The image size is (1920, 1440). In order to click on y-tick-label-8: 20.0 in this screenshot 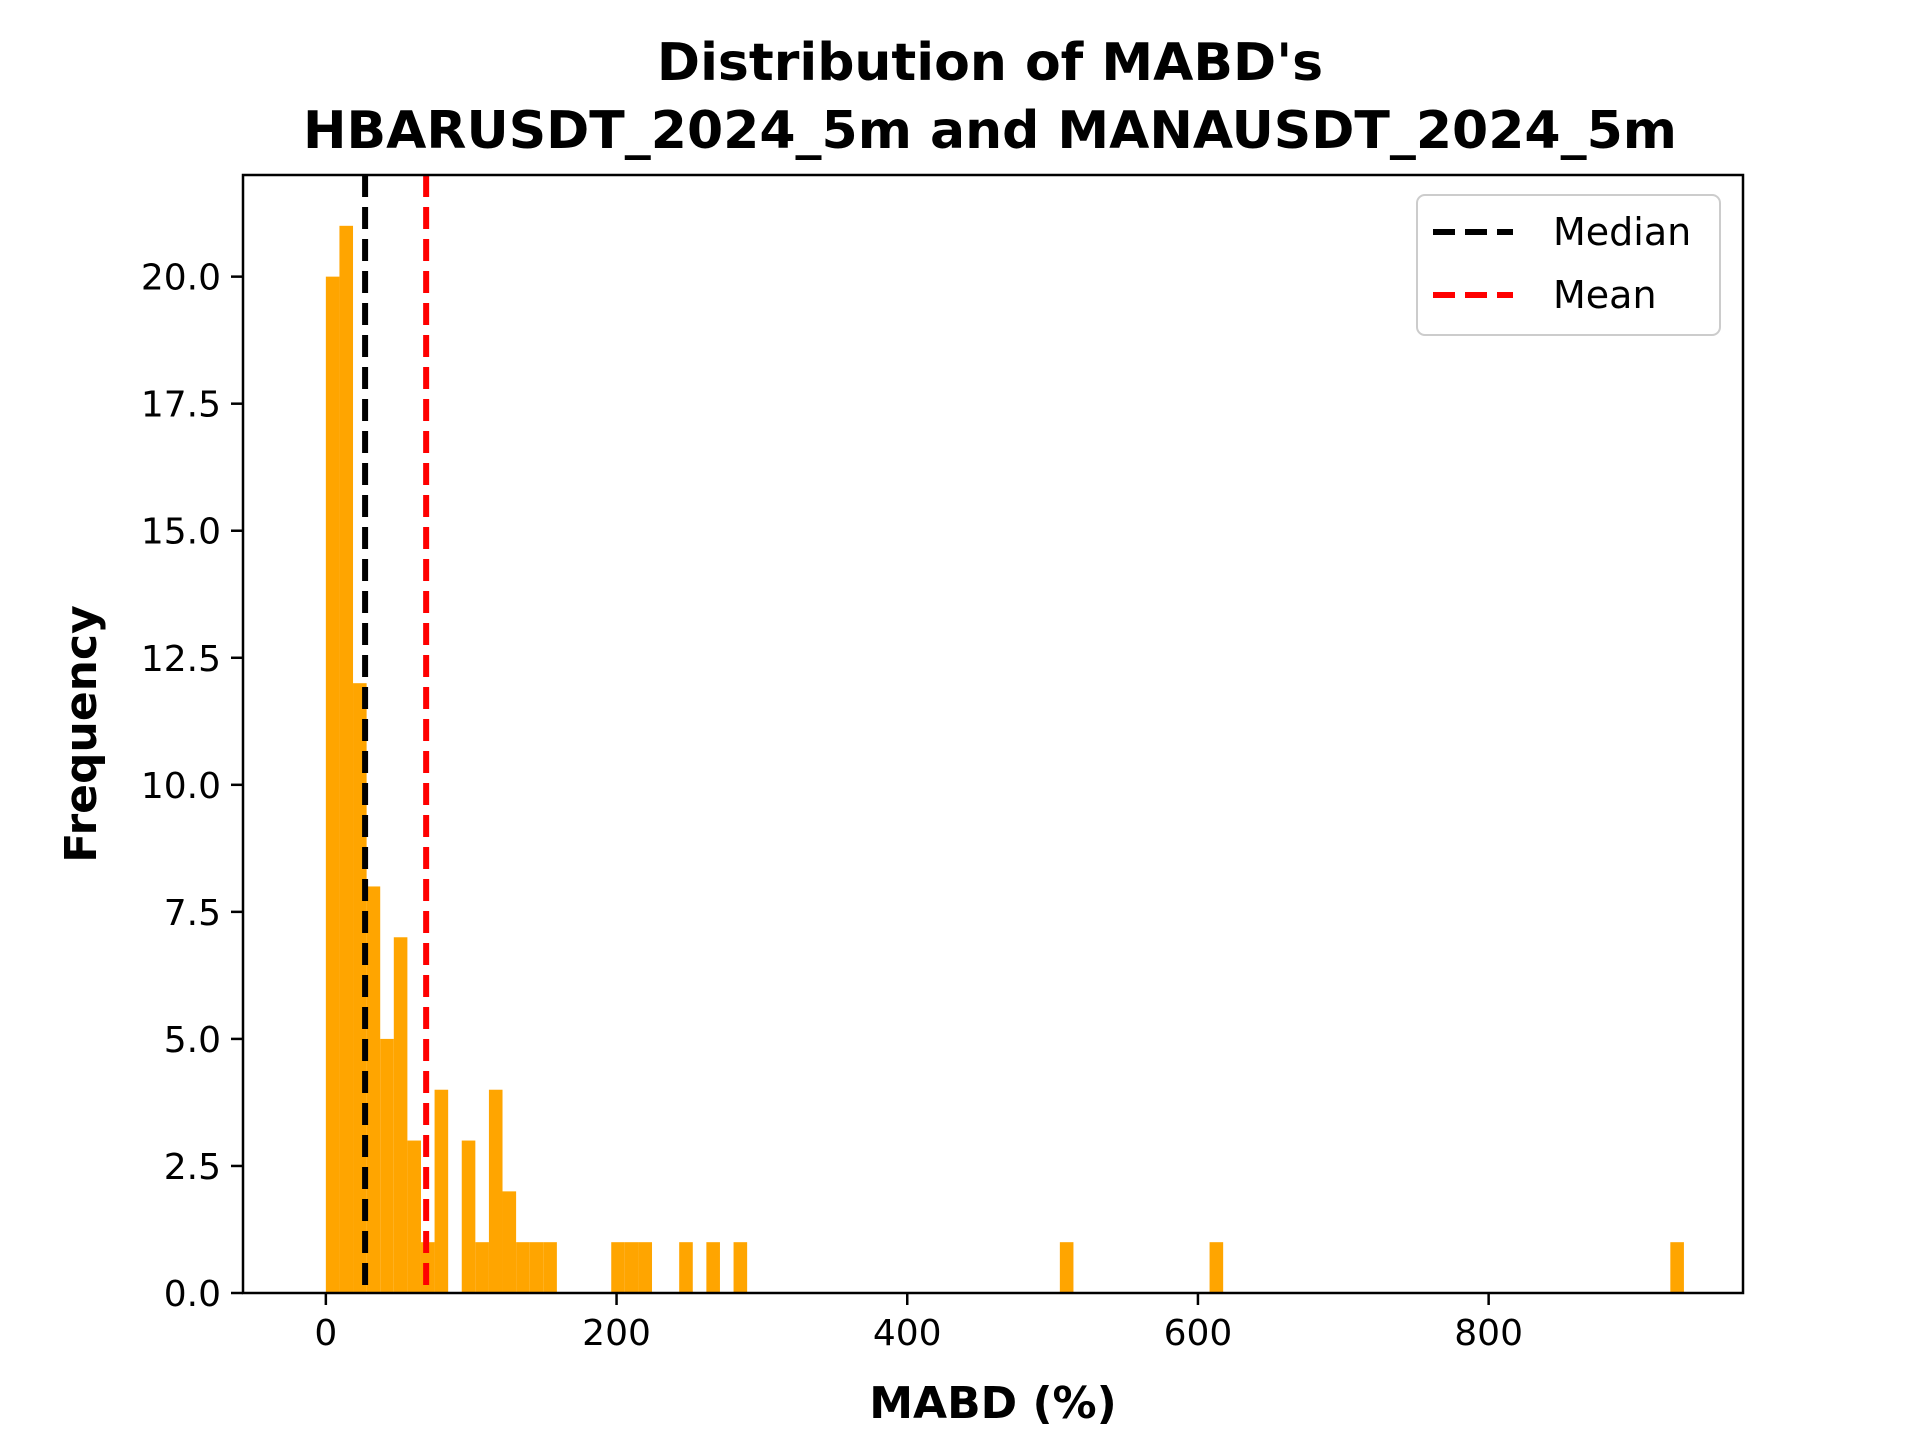, I will do `click(181, 278)`.